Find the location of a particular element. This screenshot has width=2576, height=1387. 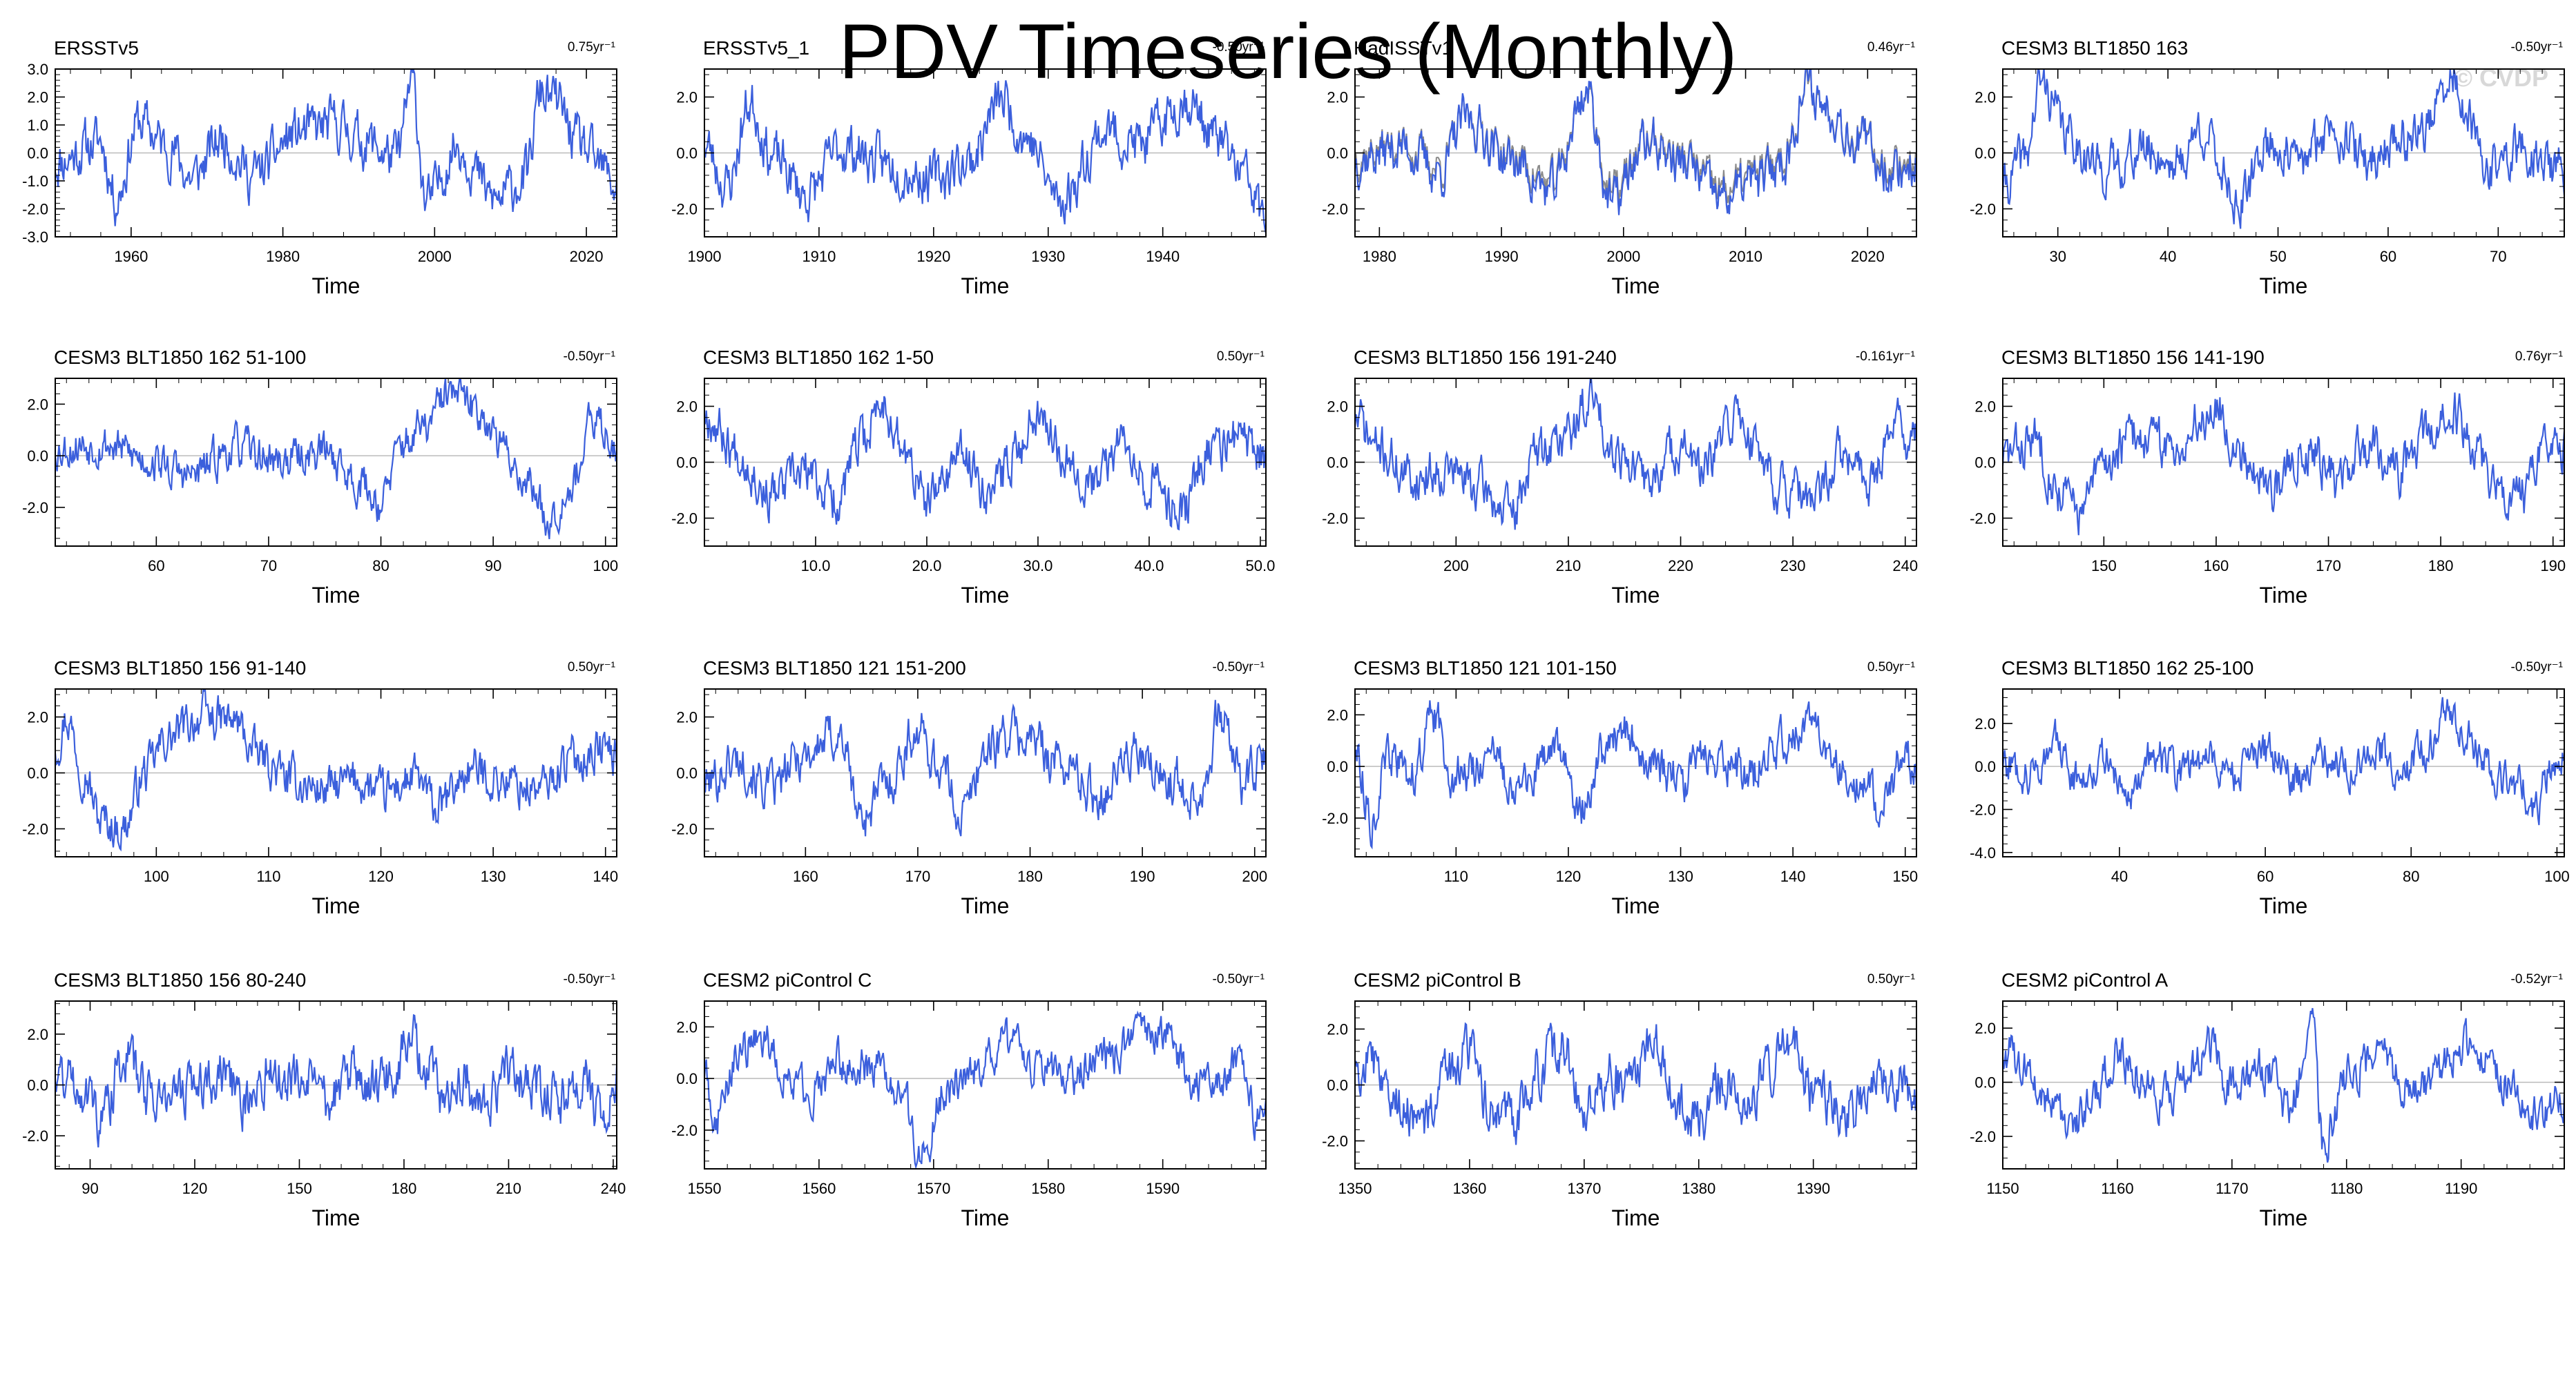

x-tick-label: 150 is located at coordinates (299, 1188).